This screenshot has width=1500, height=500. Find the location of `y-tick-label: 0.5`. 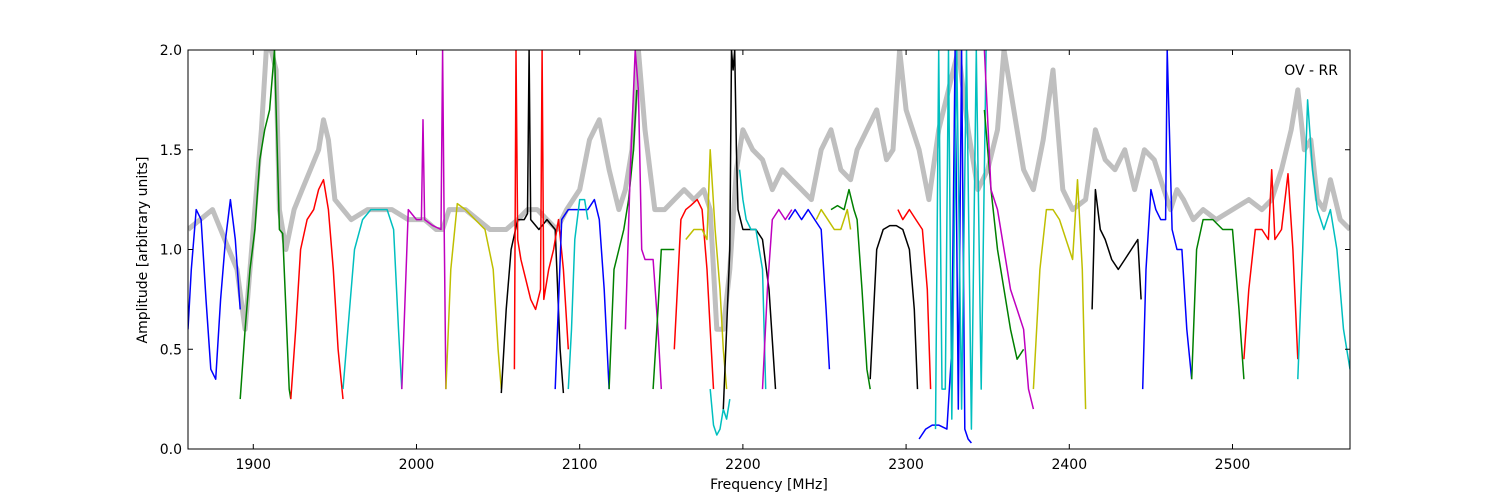

y-tick-label: 0.5 is located at coordinates (171, 350).